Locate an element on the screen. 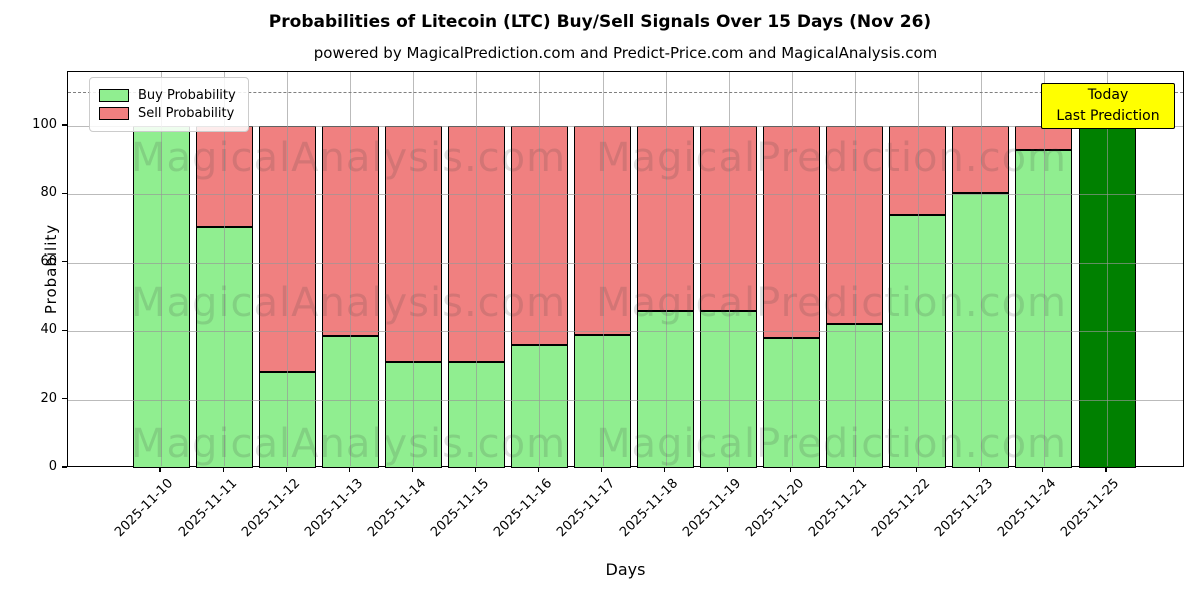 This screenshot has width=1200, height=600. x-axis-label: Days is located at coordinates (625, 569).